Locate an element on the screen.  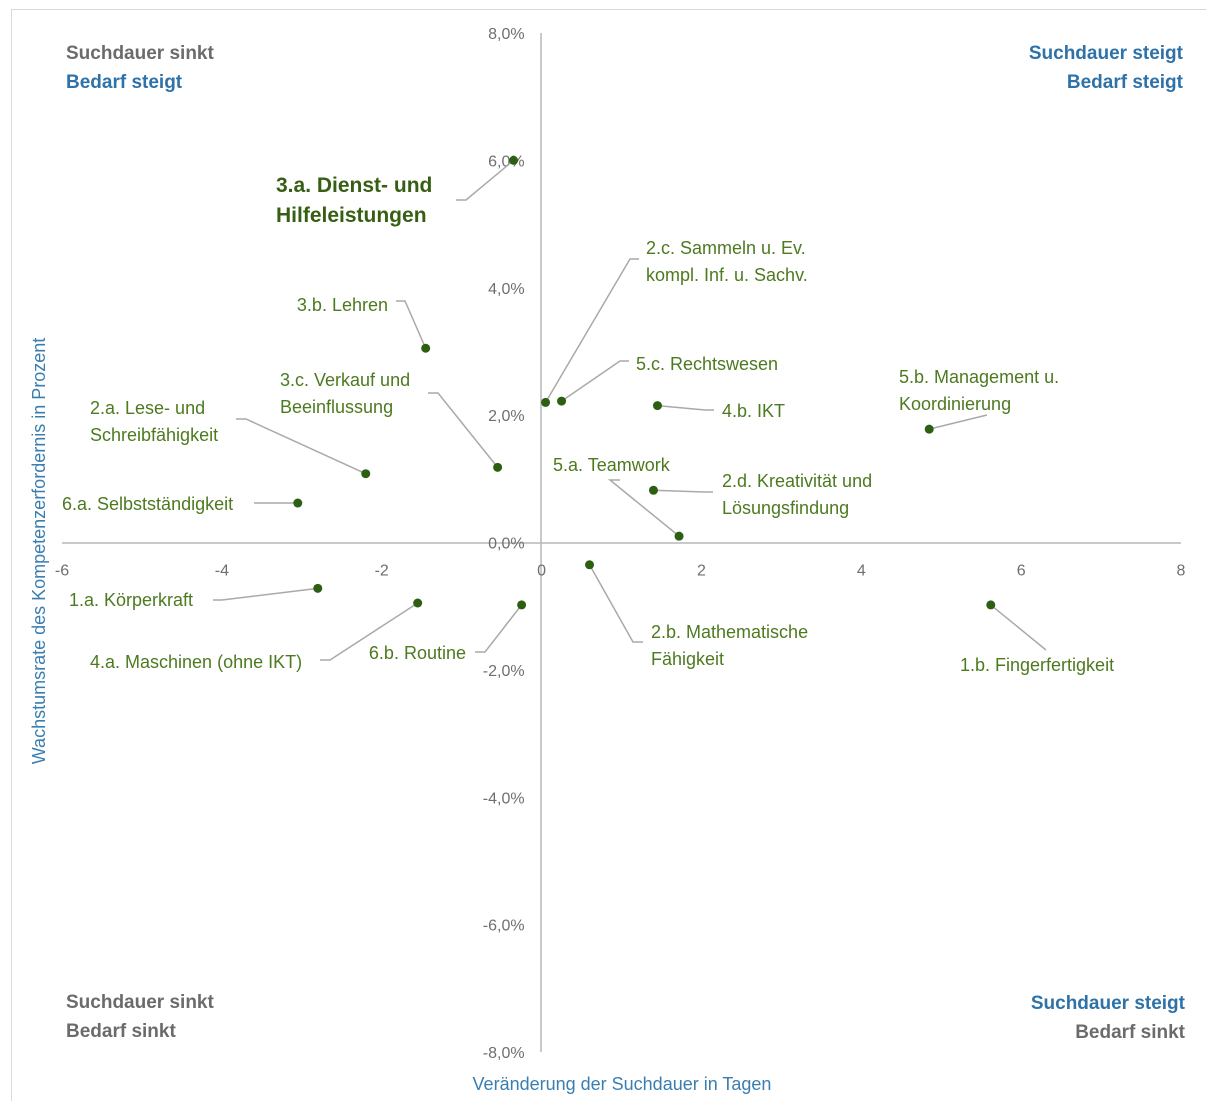
point-label-line: 5.b. Management u. is located at coordinates (979, 377).